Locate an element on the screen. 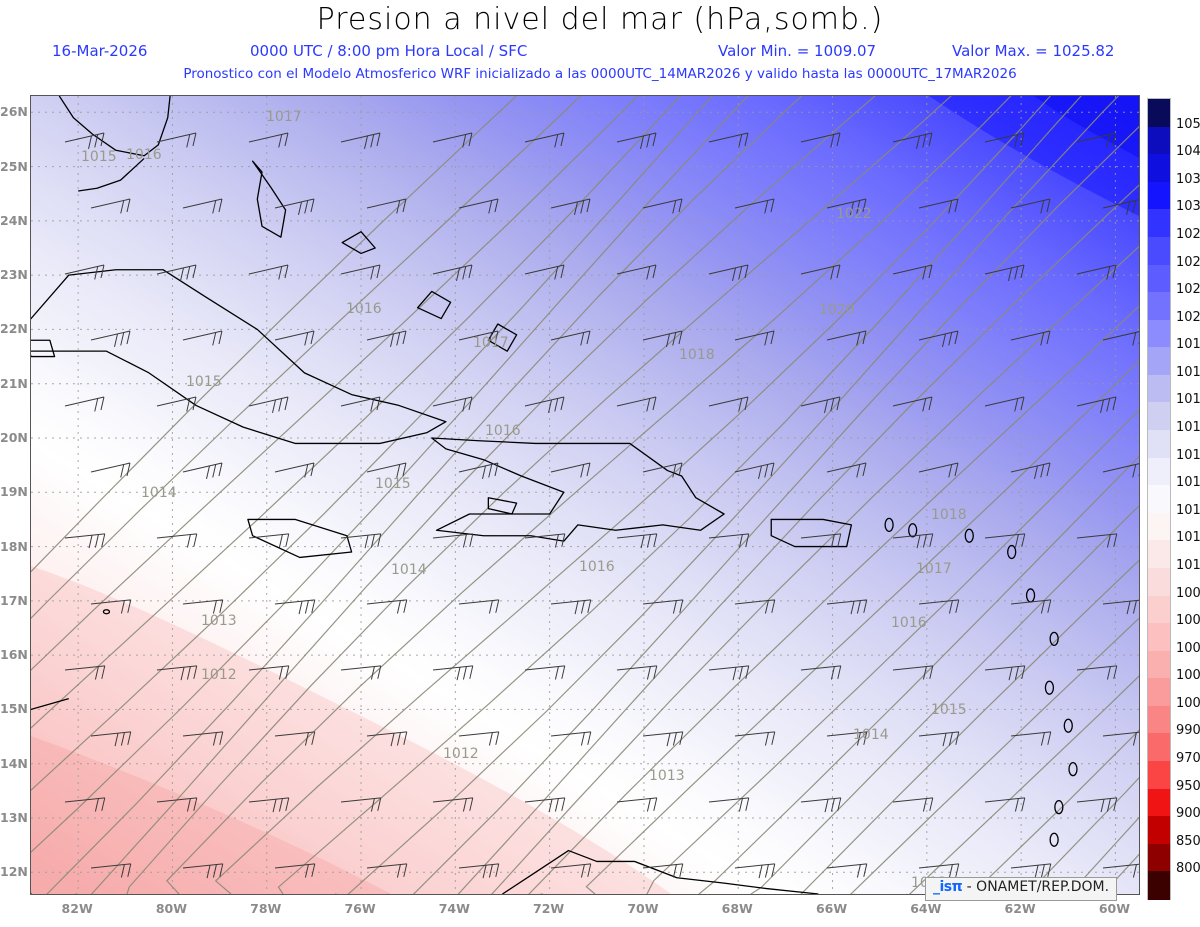 This screenshot has width=1200, height=927. contour-label: 1020 is located at coordinates (837, 310).